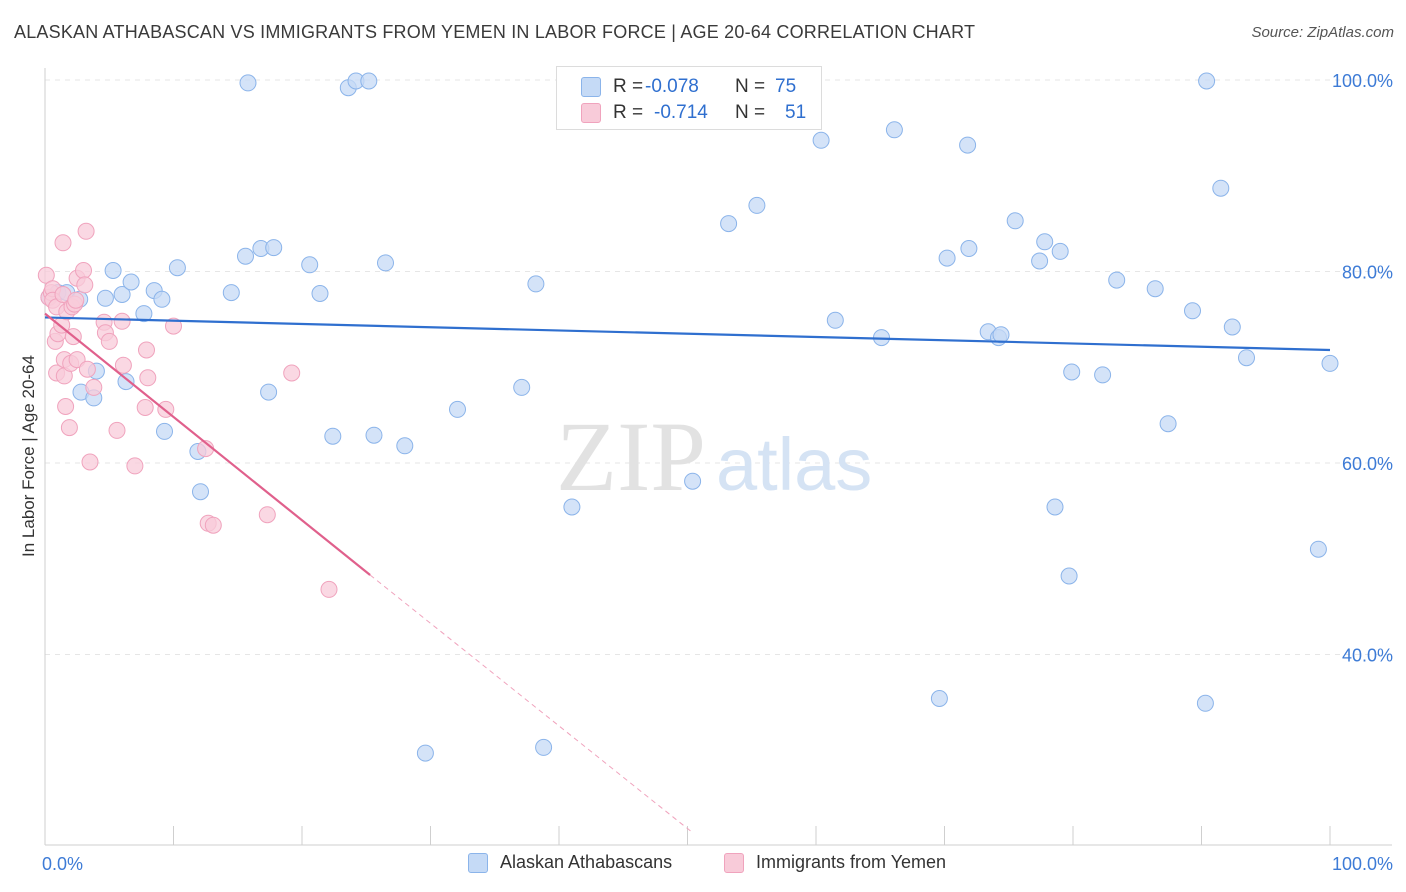 This screenshot has width=1406, height=892. I want to click on watermark-atlas: atlas, so click(794, 464).